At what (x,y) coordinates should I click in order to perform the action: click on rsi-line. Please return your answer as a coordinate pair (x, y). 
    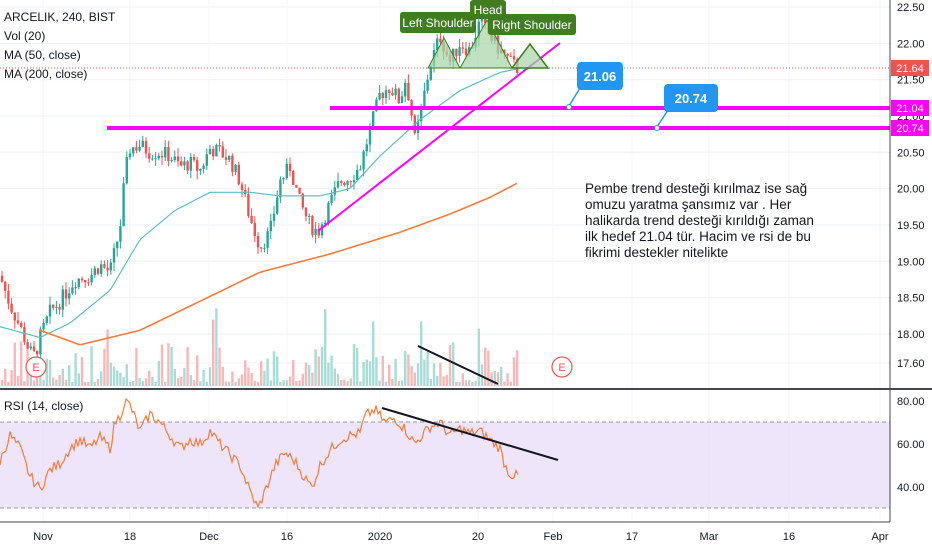
    Looking at the image, I should click on (259, 453).